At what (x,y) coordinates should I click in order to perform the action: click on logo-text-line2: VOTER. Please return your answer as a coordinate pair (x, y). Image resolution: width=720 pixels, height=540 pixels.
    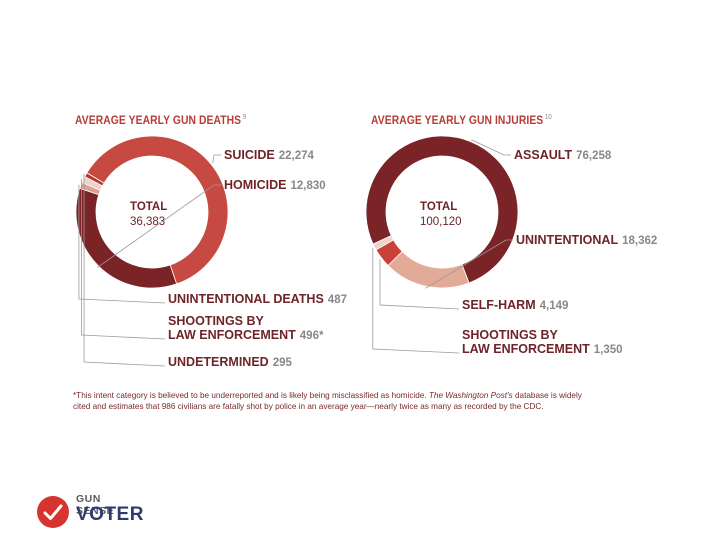
    Looking at the image, I should click on (110, 514).